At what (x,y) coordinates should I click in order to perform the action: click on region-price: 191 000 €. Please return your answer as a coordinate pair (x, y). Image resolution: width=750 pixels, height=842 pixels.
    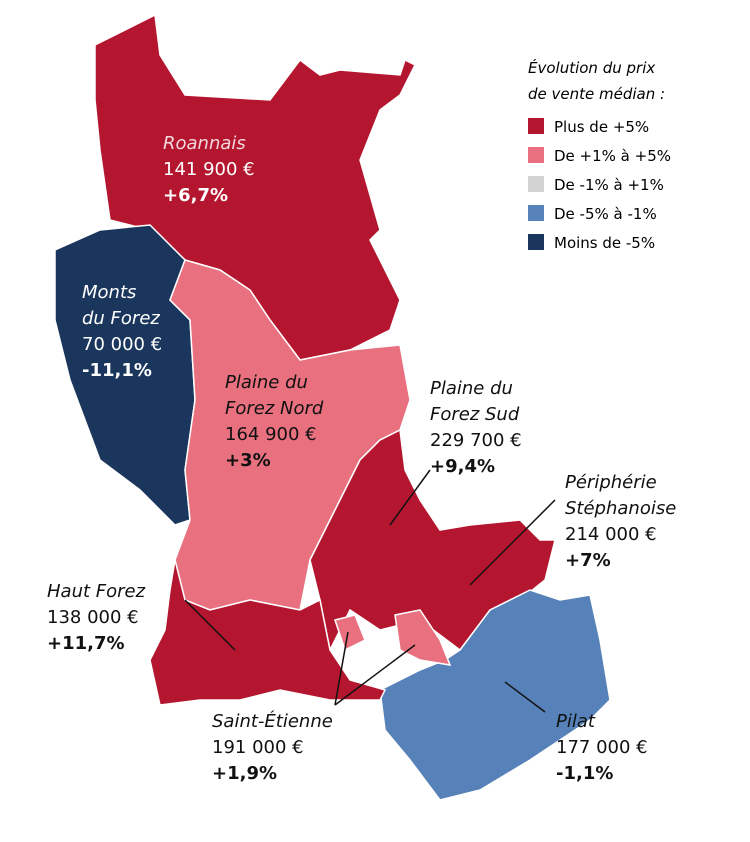
    Looking at the image, I should click on (258, 747).